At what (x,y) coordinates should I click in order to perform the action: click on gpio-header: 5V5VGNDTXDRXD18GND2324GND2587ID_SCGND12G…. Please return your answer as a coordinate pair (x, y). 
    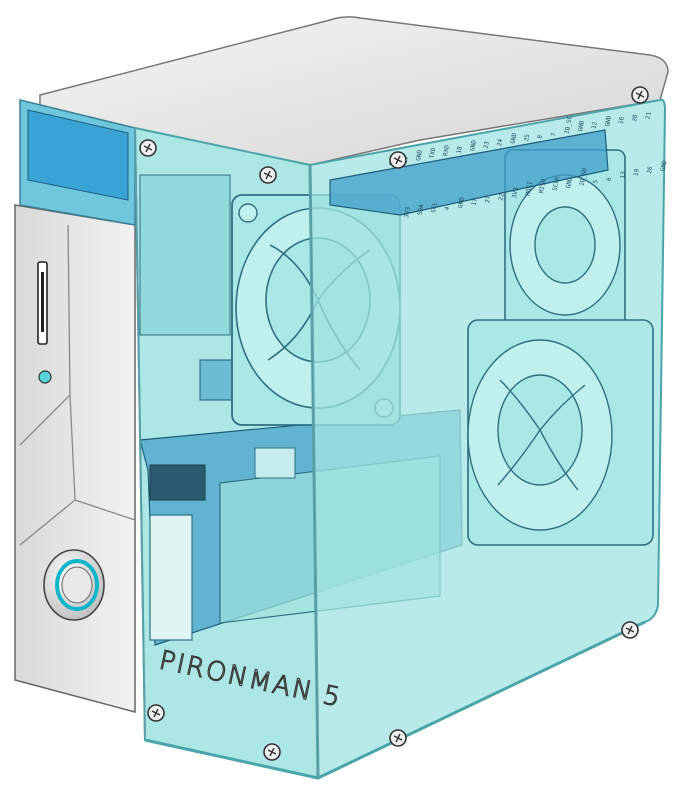
    Looking at the image, I should click on (499, 164).